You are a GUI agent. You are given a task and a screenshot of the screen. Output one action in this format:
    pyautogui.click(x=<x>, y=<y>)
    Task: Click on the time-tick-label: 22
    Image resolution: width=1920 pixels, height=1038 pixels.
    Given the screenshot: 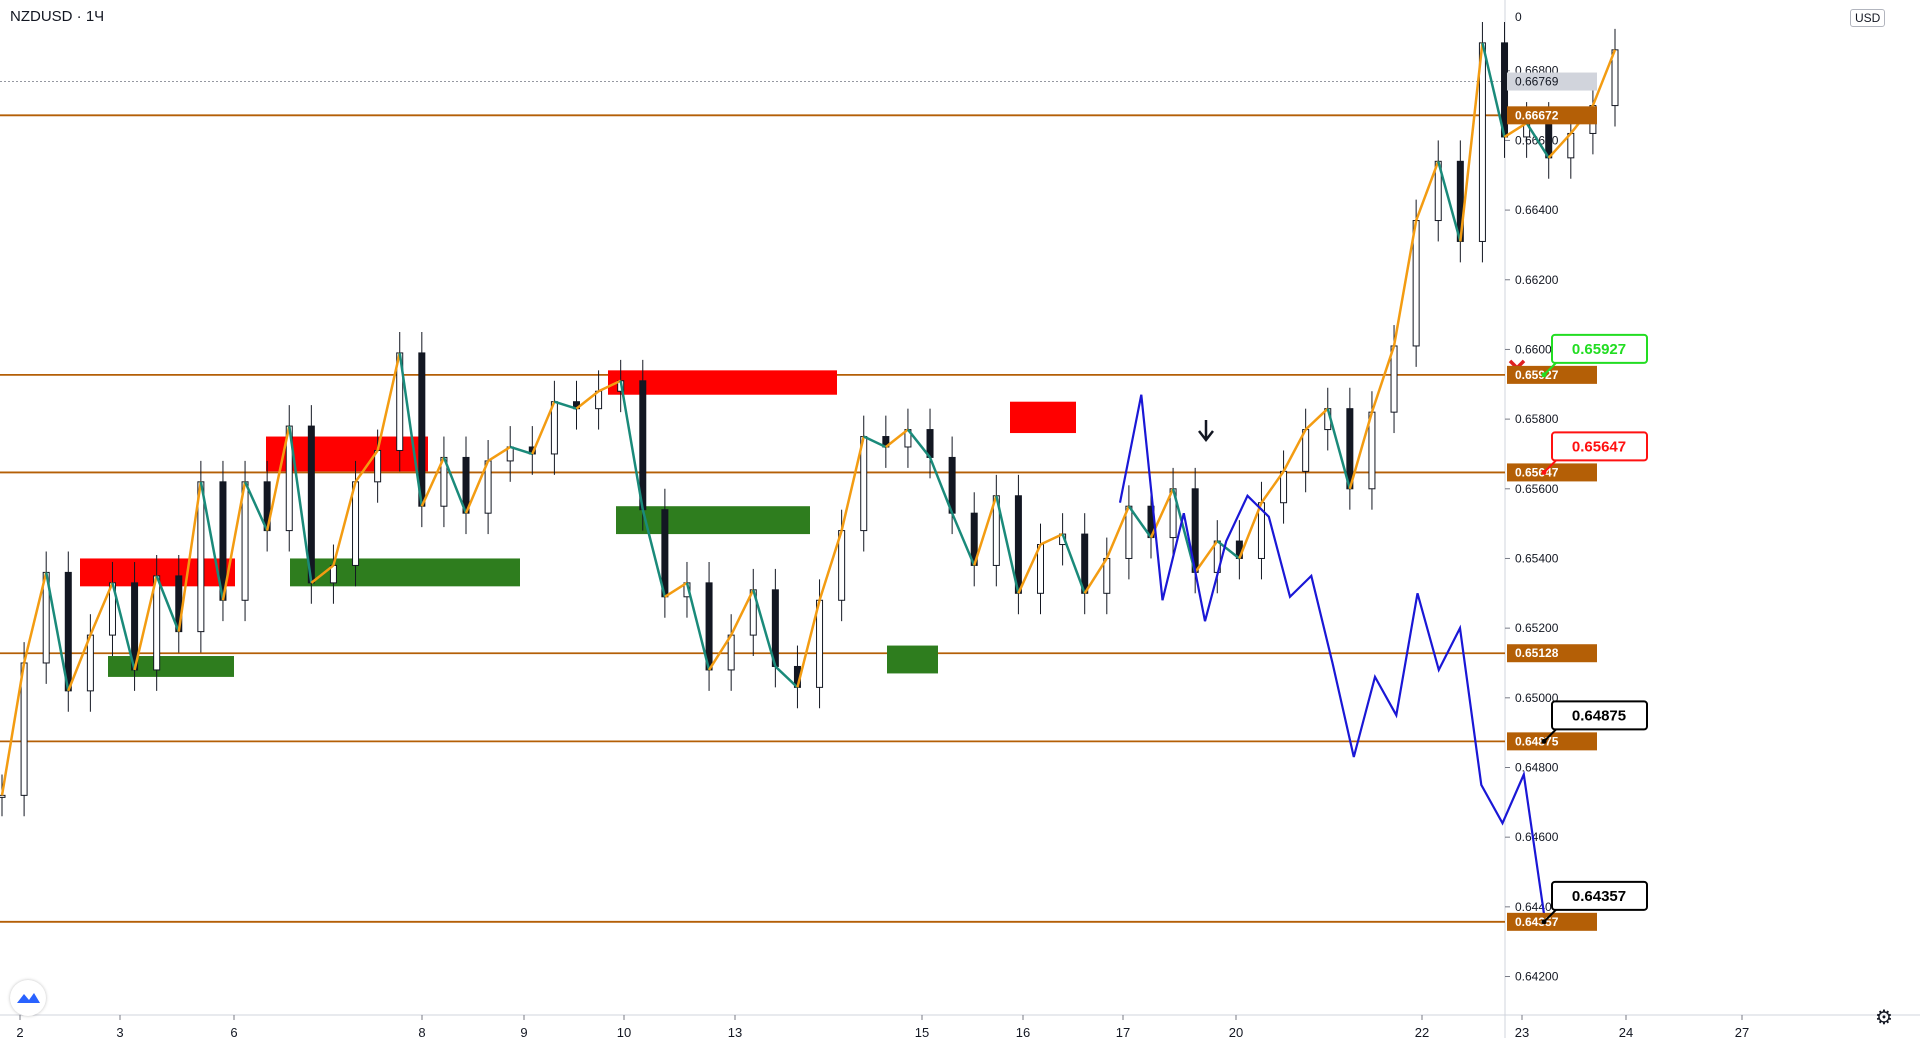 What is the action you would take?
    pyautogui.click(x=1422, y=1031)
    